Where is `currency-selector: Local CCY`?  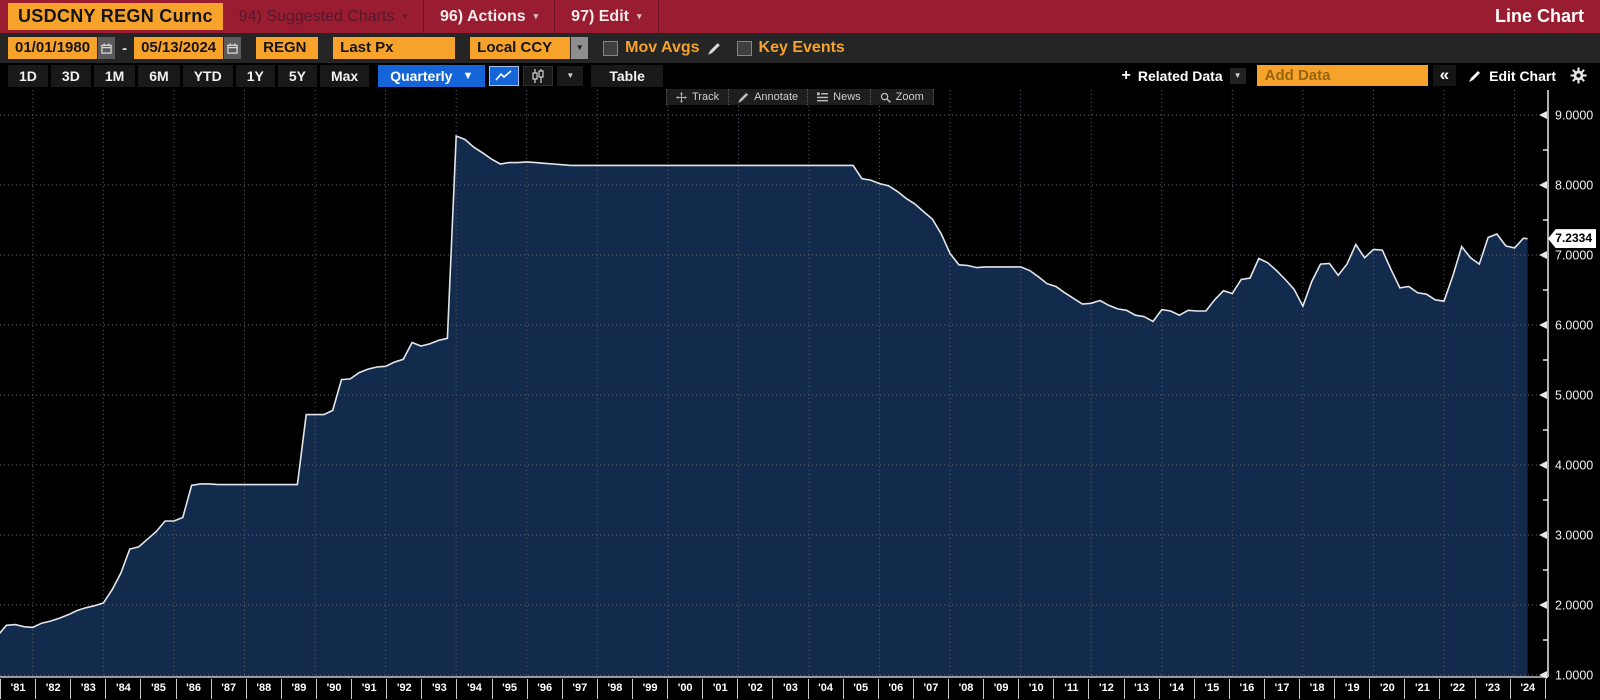 currency-selector: Local CCY is located at coordinates (520, 48).